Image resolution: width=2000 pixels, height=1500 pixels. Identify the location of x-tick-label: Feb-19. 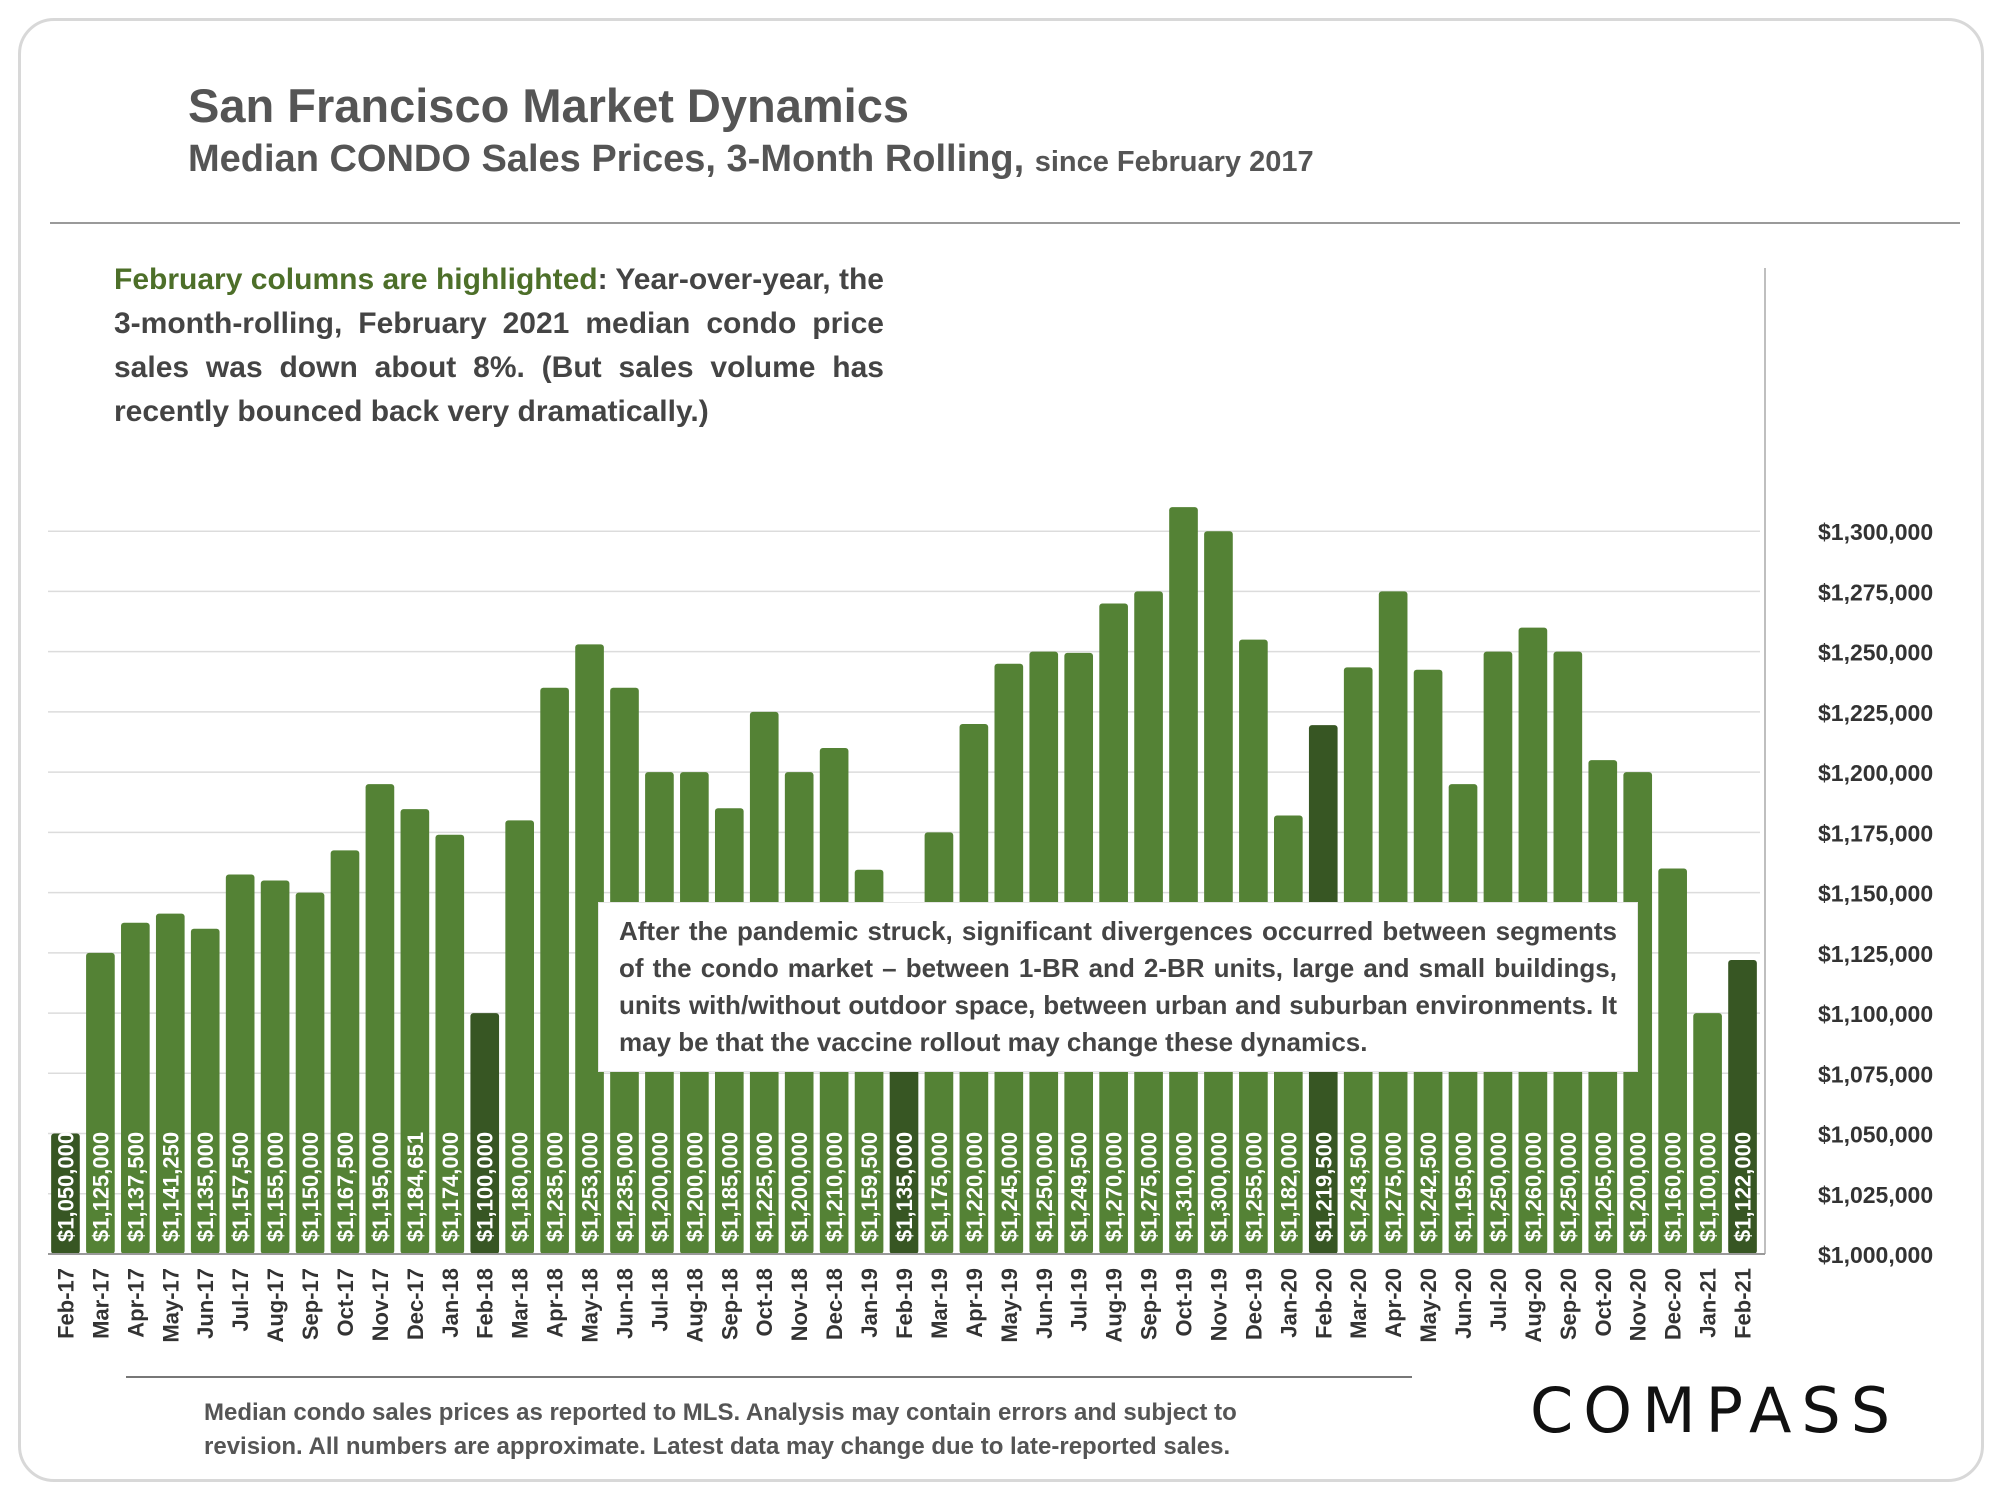
(904, 1303).